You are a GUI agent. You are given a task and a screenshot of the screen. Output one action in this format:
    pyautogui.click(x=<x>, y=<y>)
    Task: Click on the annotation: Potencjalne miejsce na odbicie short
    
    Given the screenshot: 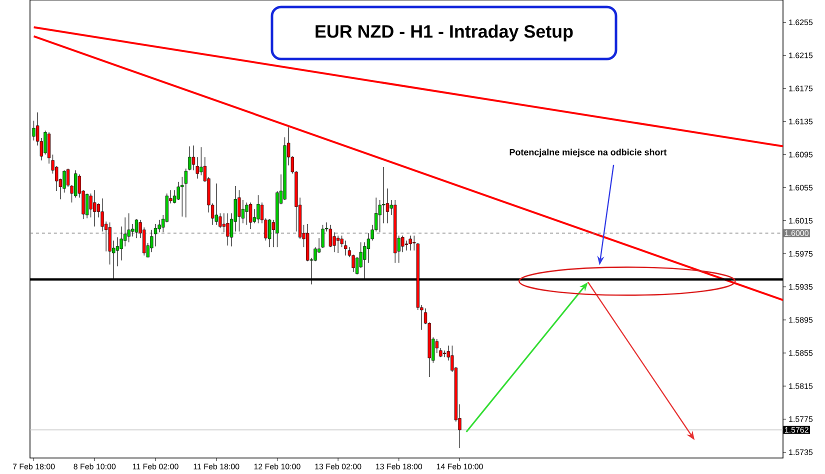 What is the action you would take?
    pyautogui.click(x=588, y=153)
    